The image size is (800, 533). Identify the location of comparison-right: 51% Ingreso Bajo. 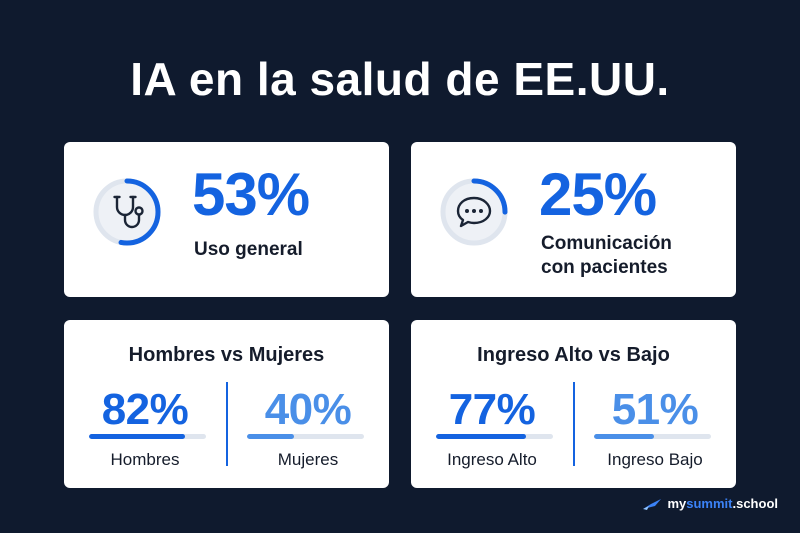
(655, 429).